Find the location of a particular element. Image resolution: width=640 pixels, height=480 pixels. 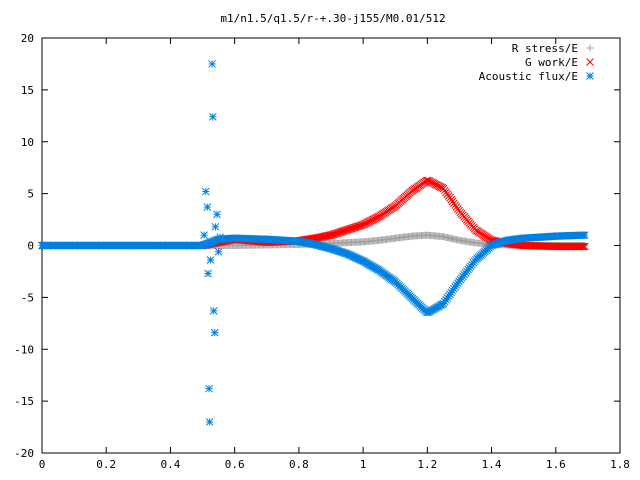

x-tick-label: 0.6 is located at coordinates (235, 464).